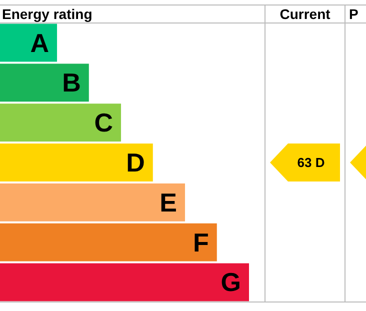 The width and height of the screenshot is (366, 311). Describe the element at coordinates (230, 282) in the screenshot. I see `y-tick-label: G` at that location.